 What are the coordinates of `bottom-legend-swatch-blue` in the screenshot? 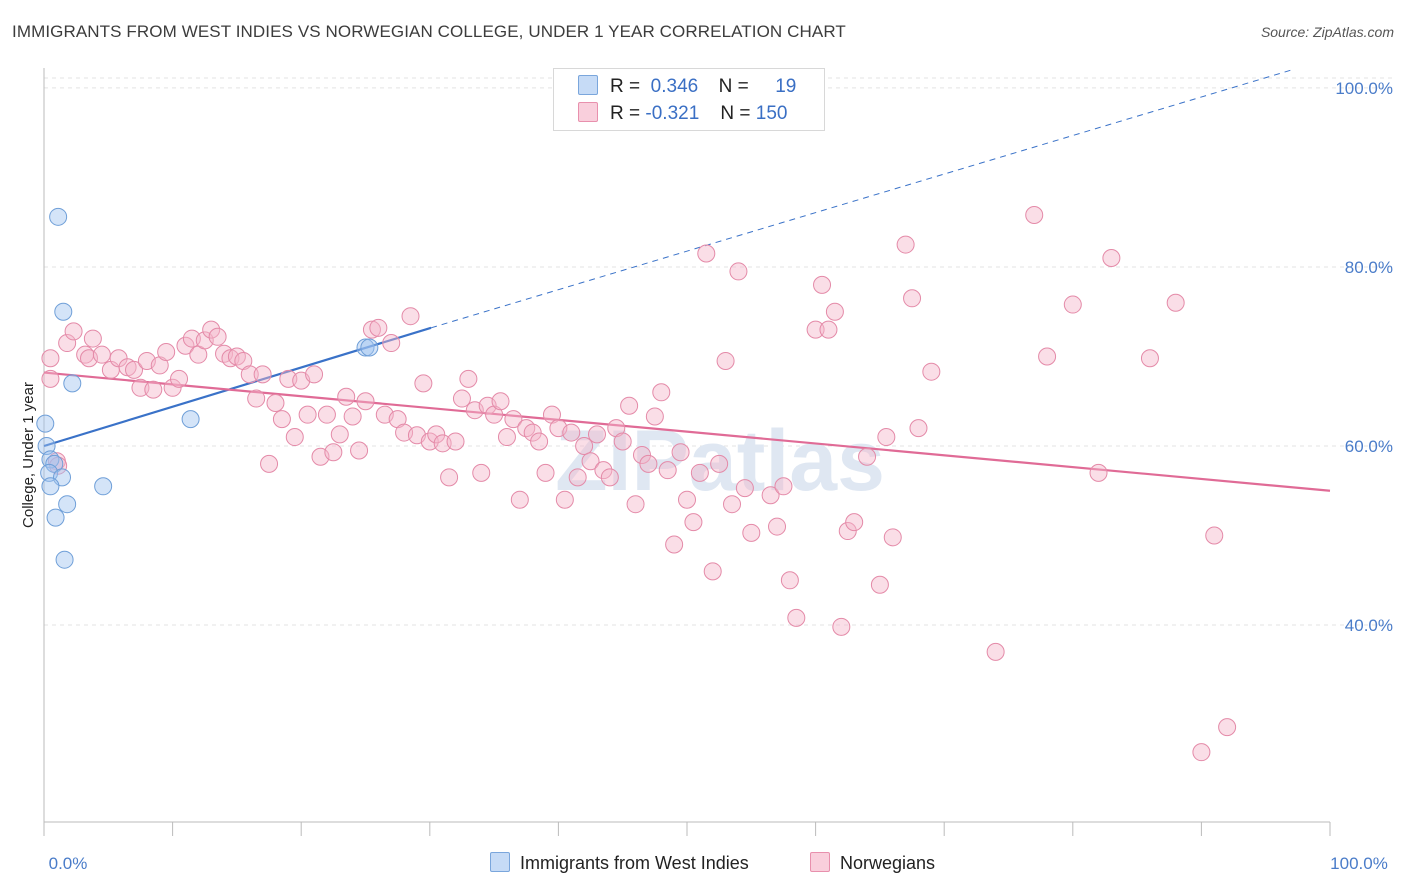 It's located at (500, 862).